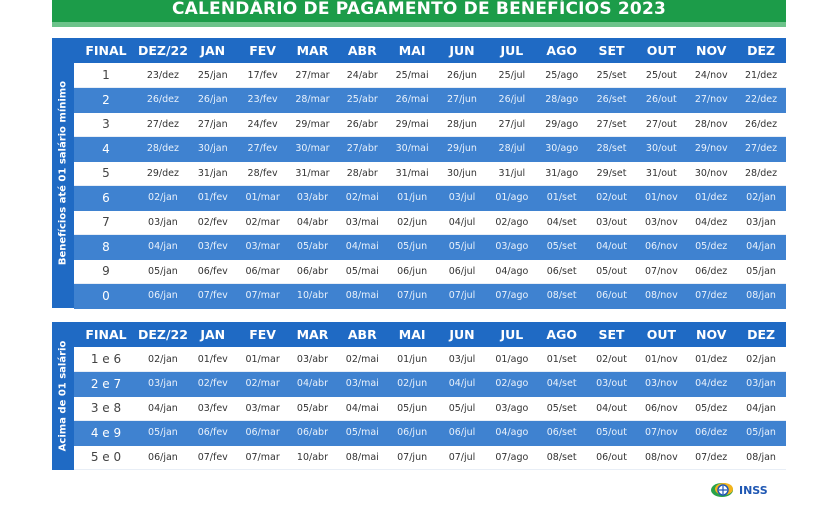 The height and width of the screenshot is (520, 840). Describe the element at coordinates (462, 149) in the screenshot. I see `payment-date-cell: 29/jun` at that location.